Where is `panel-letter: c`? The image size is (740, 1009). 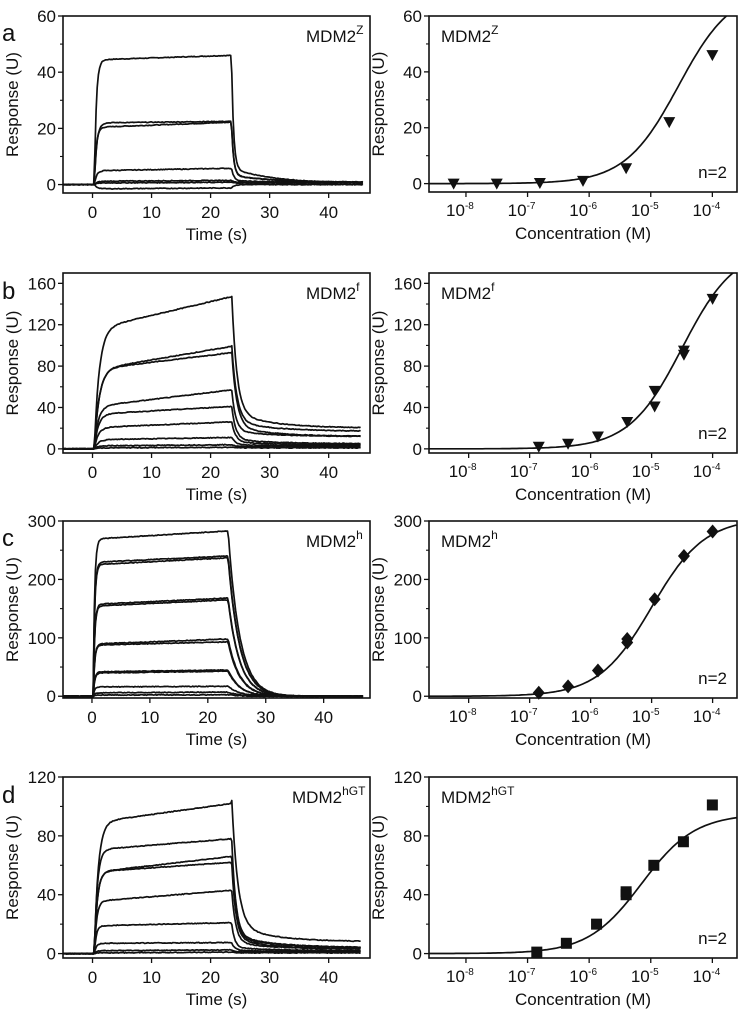
panel-letter: c is located at coordinates (8, 538).